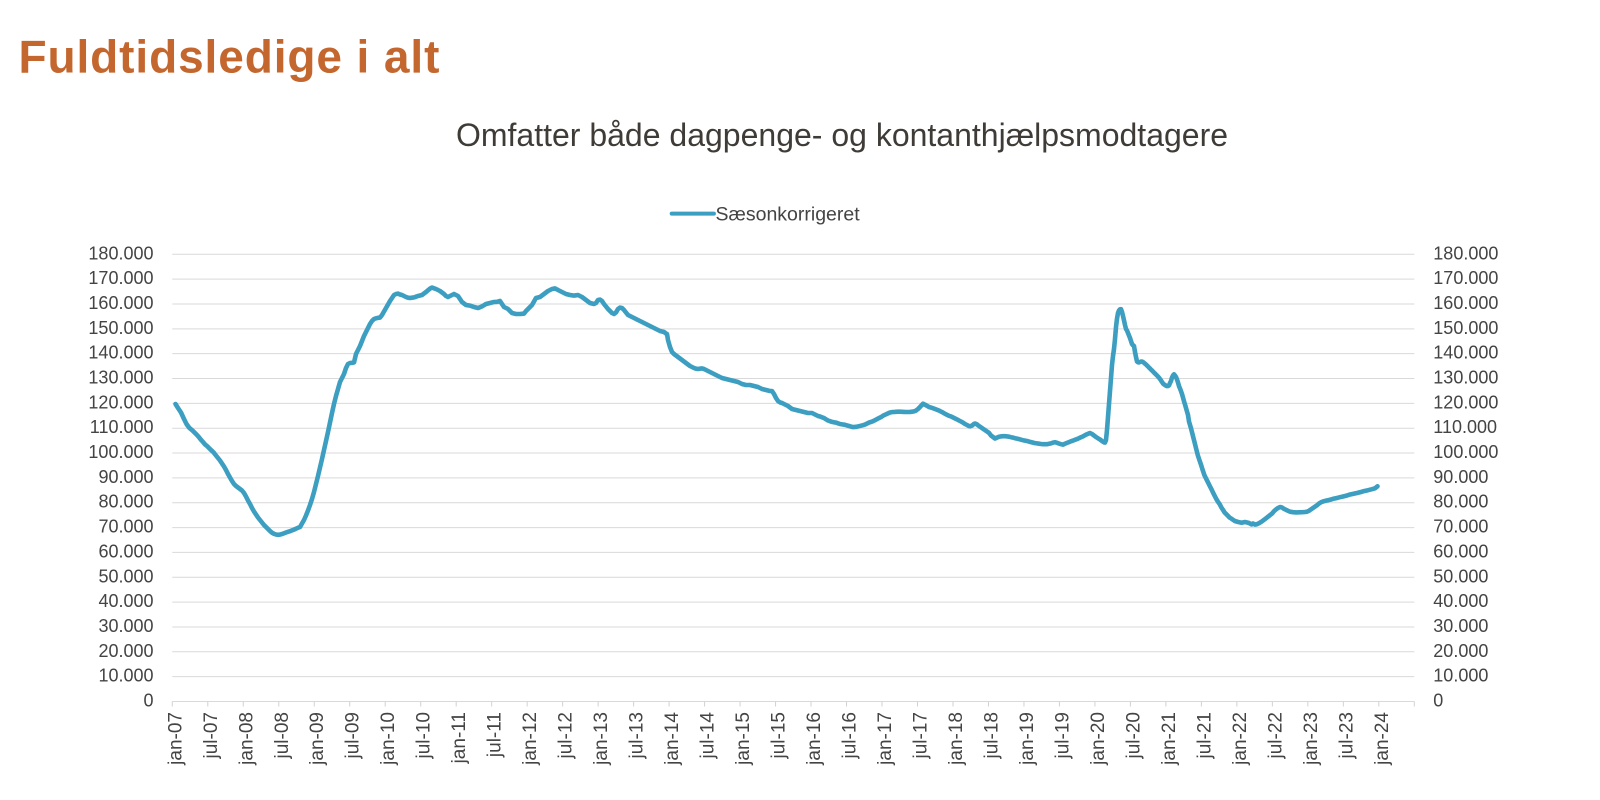  I want to click on svg-text: jan-12, so click(530, 739).